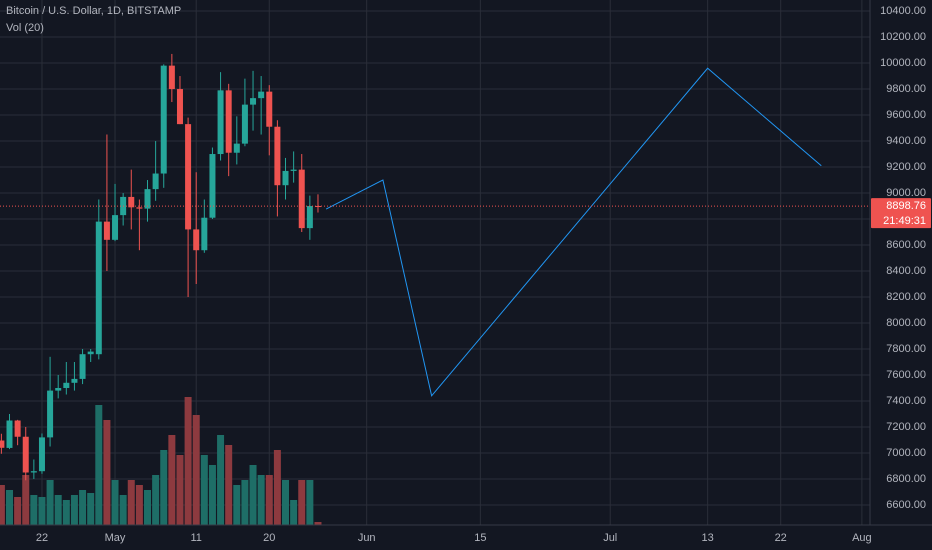 The width and height of the screenshot is (932, 550). I want to click on y-tick-label: 9800.00, so click(906, 89).